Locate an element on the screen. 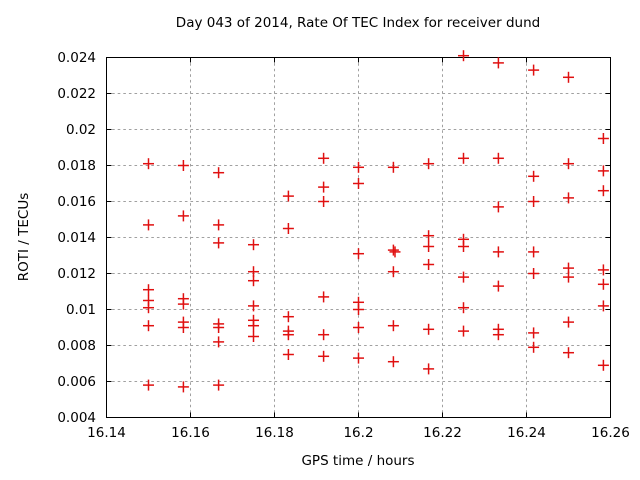  y-tick-label: 0.02 is located at coordinates (80, 129).